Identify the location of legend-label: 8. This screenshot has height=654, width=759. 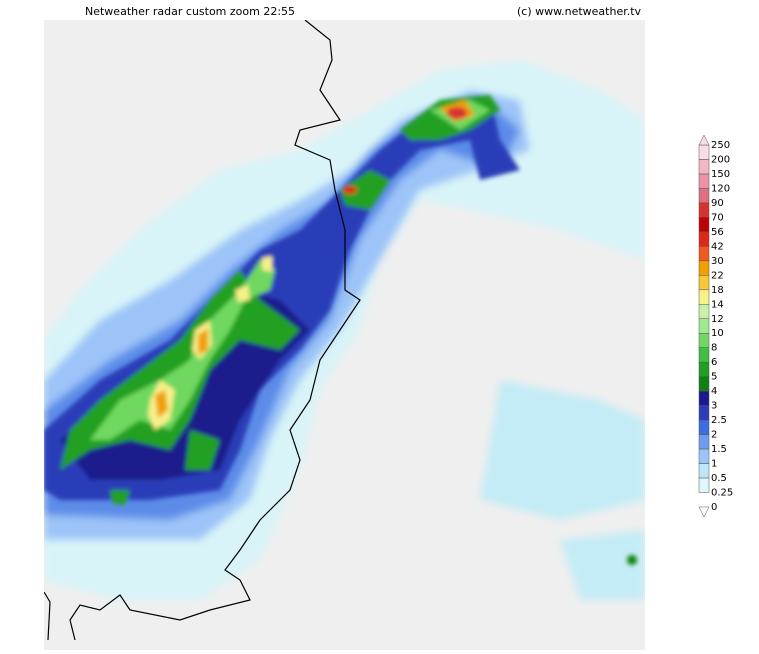
(714, 348).